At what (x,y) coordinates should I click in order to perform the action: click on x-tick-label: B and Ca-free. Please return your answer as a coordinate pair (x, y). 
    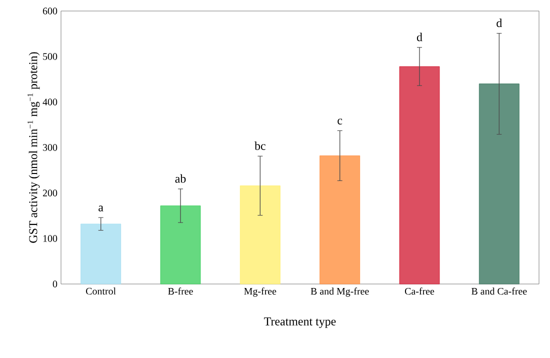
    Looking at the image, I should click on (499, 291).